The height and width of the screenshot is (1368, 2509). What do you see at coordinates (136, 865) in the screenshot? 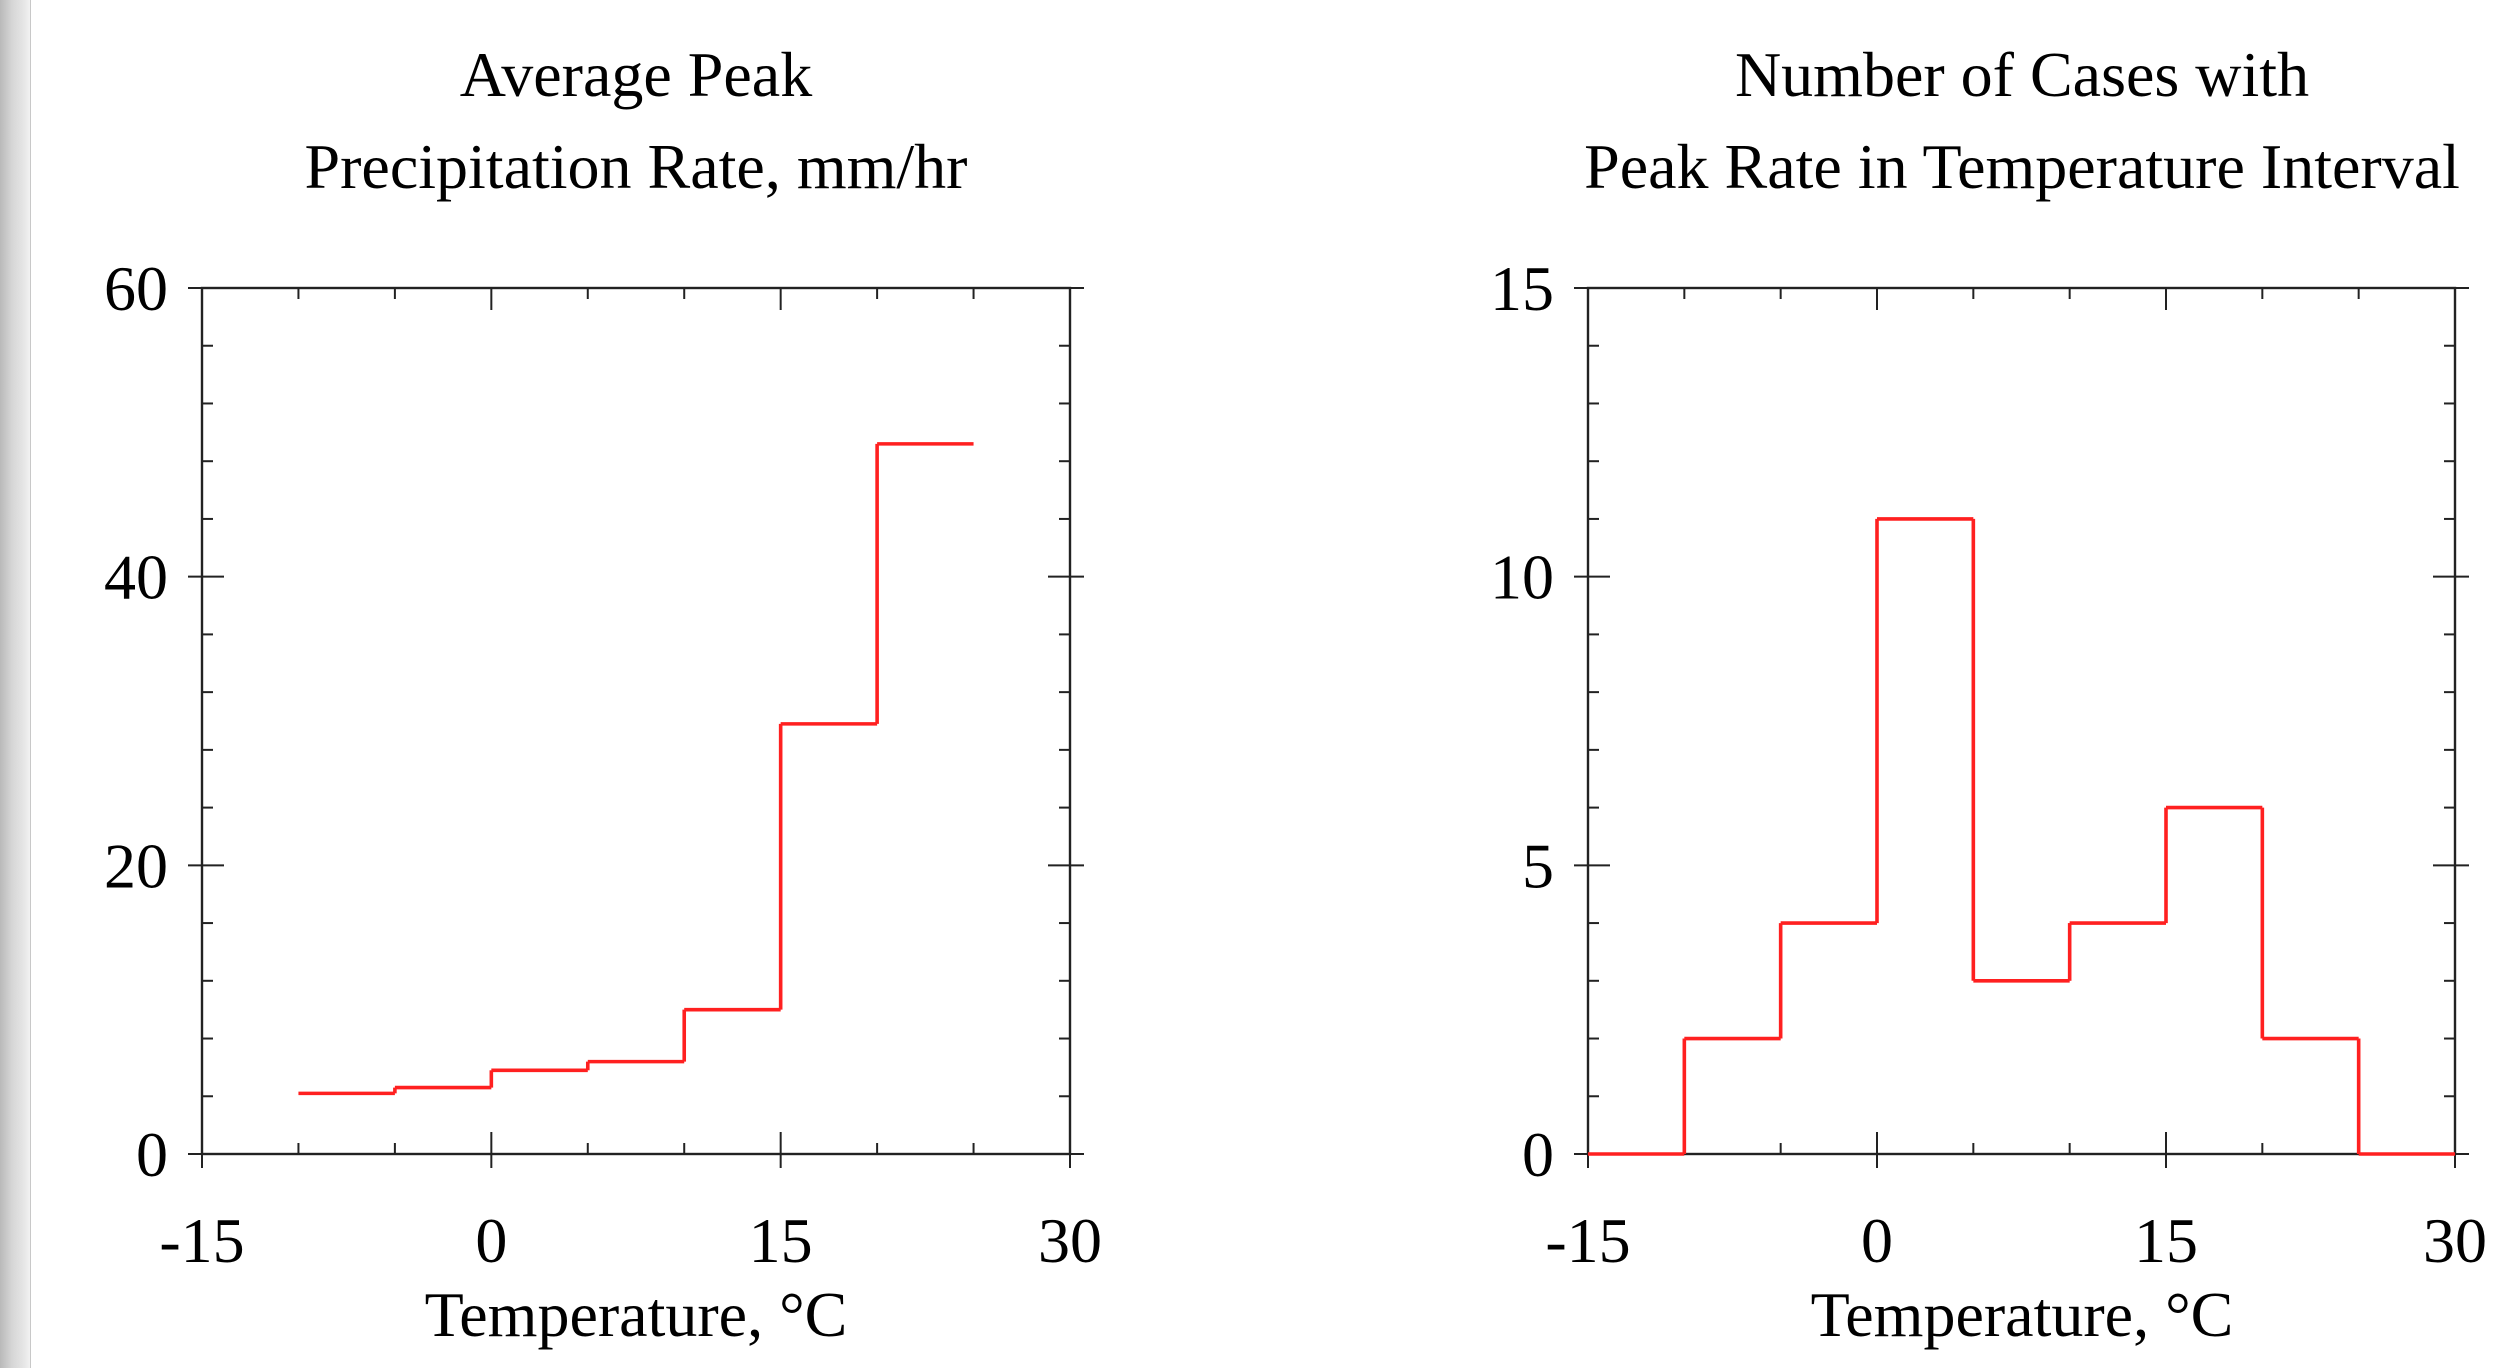
I see `y-tick-label: 20` at bounding box center [136, 865].